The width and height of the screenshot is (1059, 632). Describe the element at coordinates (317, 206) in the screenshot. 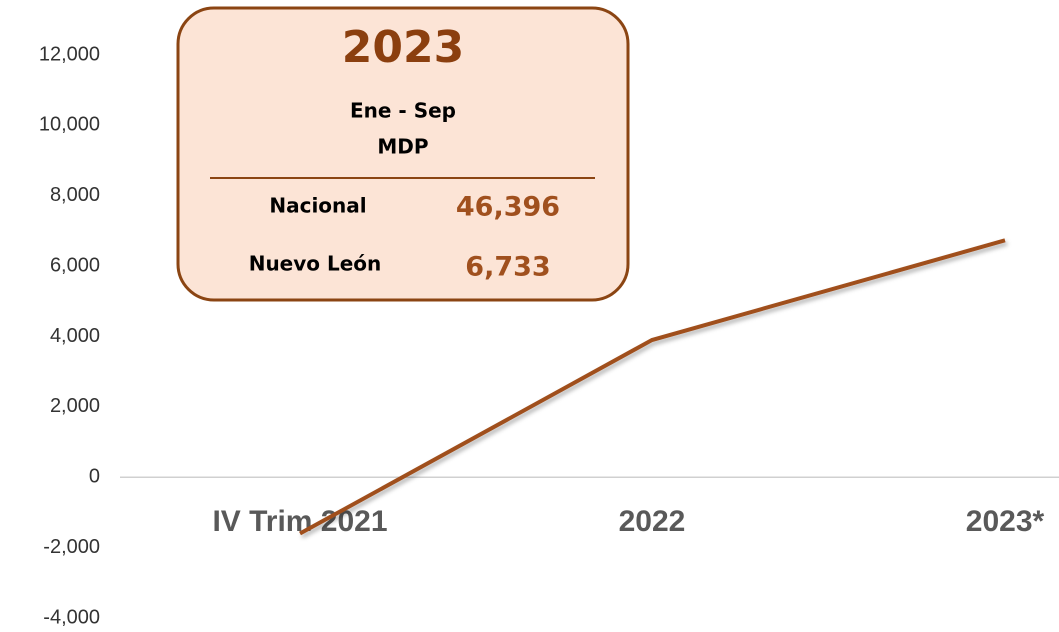

I see `info-row-label: Nacional` at that location.